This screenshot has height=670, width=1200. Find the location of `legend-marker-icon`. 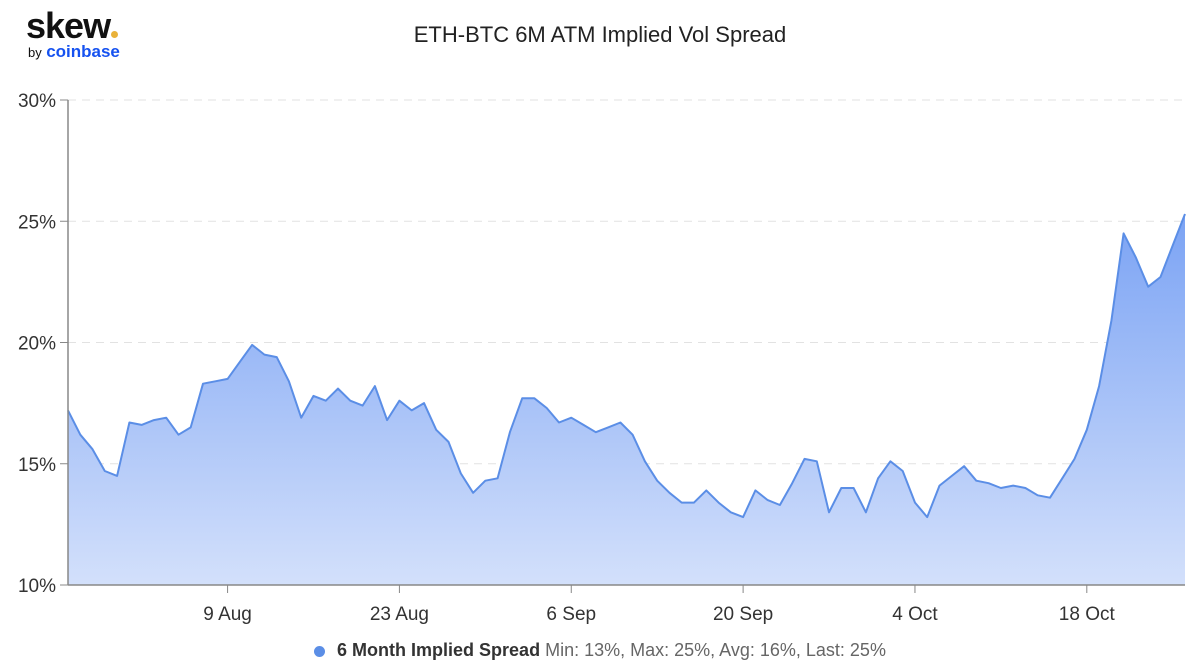

legend-marker-icon is located at coordinates (320, 651).